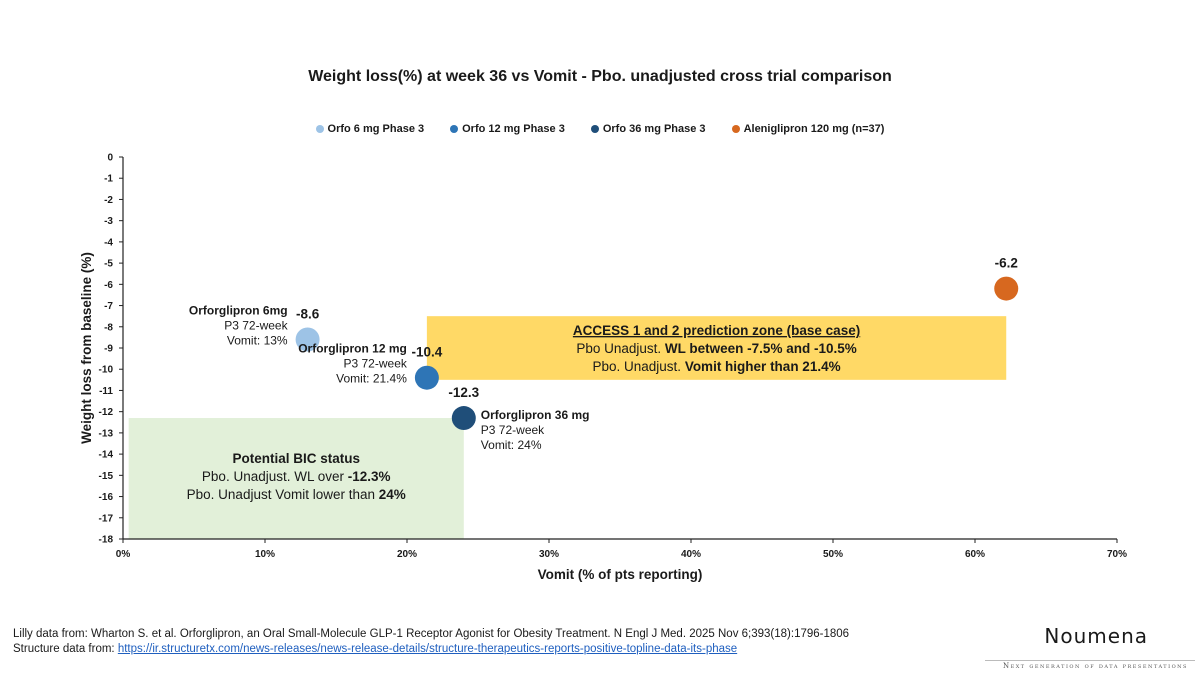  What do you see at coordinates (814, 129) in the screenshot?
I see `legend-label: Aleniglipron 120 mg (n=37)` at bounding box center [814, 129].